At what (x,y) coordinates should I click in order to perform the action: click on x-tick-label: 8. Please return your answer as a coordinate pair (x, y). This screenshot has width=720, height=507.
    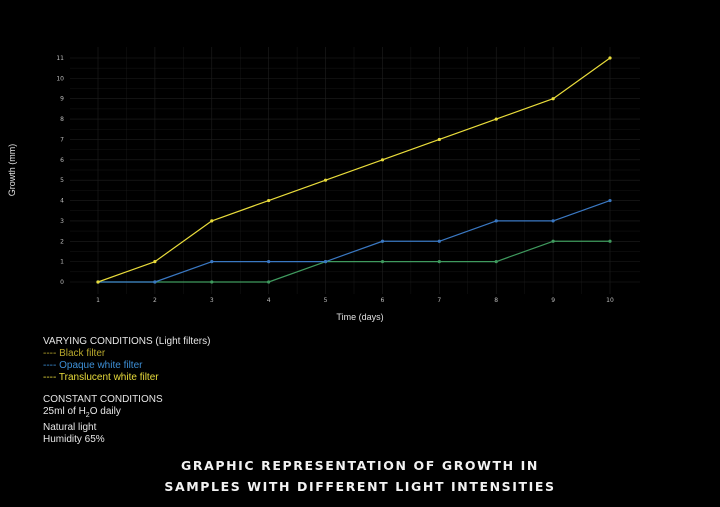
    Looking at the image, I should click on (496, 300).